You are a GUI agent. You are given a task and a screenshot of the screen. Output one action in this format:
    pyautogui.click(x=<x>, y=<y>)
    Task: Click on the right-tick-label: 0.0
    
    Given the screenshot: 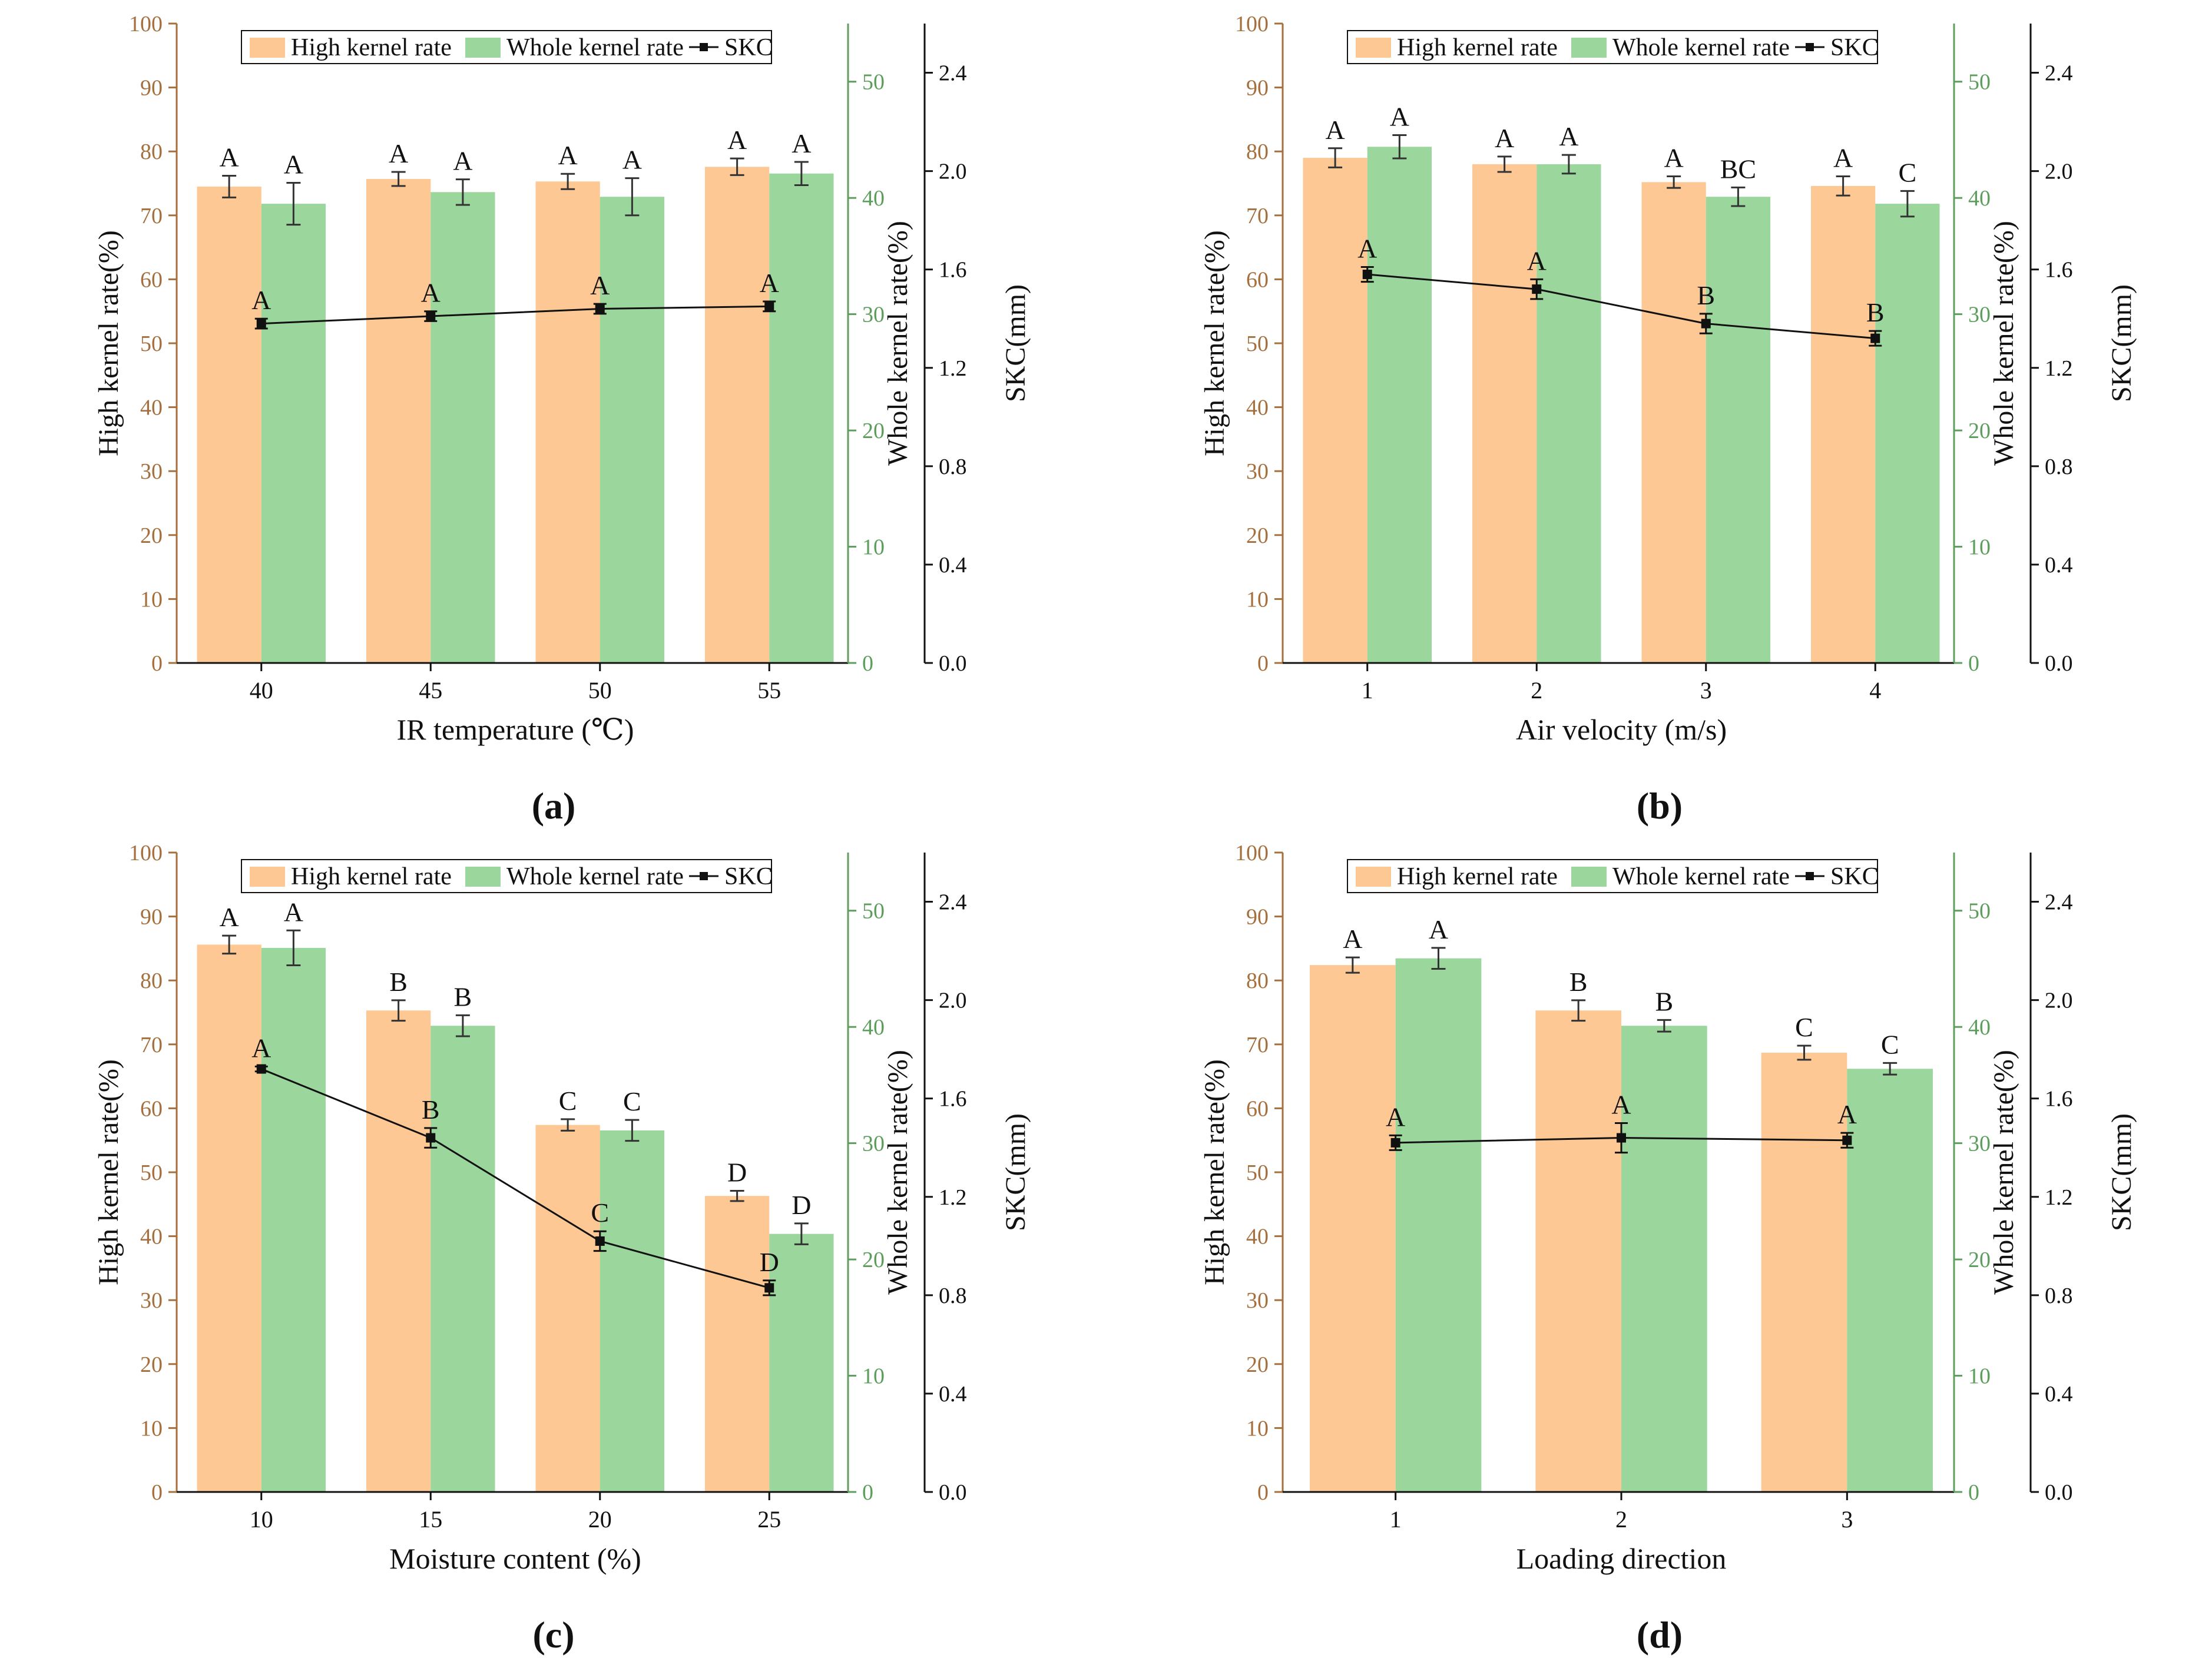 What is the action you would take?
    pyautogui.click(x=953, y=1493)
    